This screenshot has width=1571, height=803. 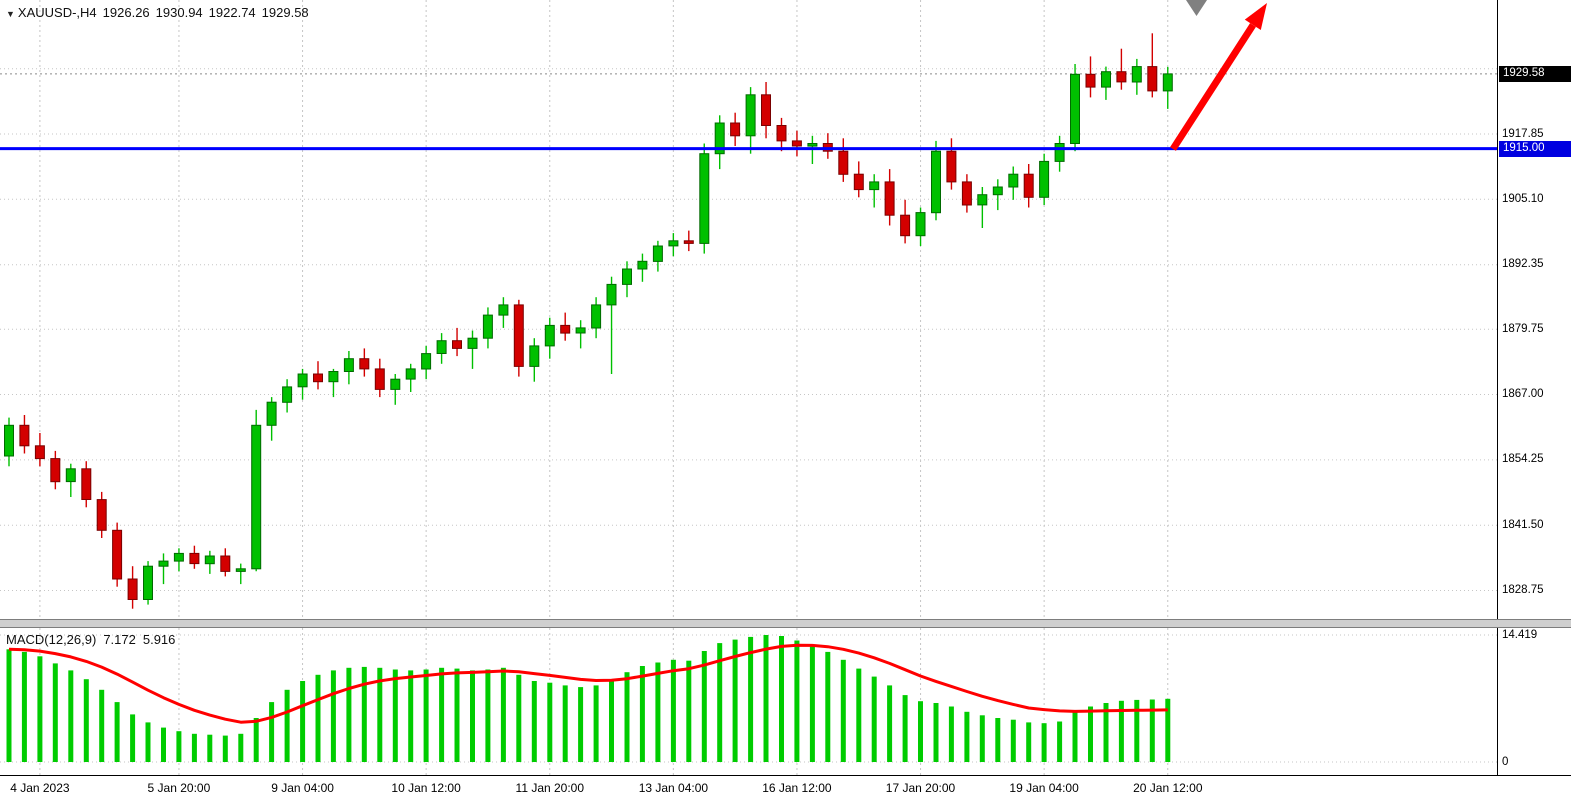 What do you see at coordinates (550, 788) in the screenshot?
I see `time-tick-label: 11 Jan 20:00` at bounding box center [550, 788].